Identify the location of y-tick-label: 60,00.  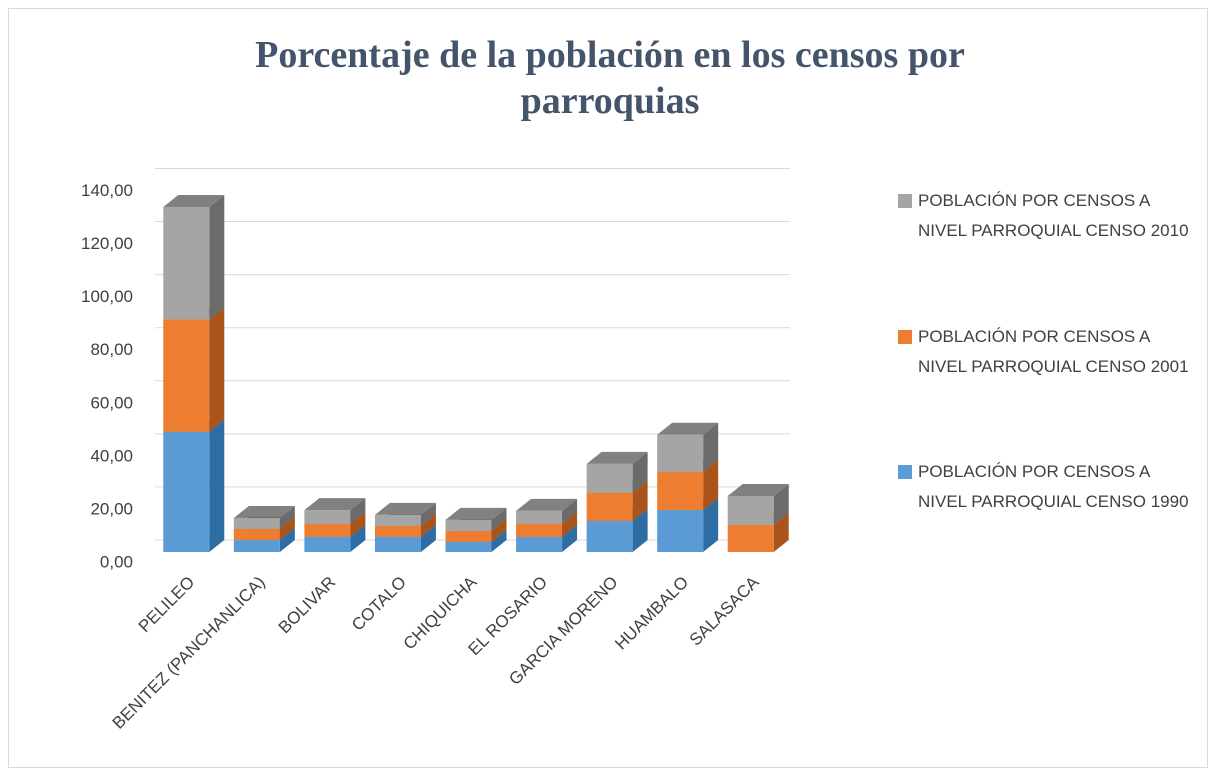
(111, 402).